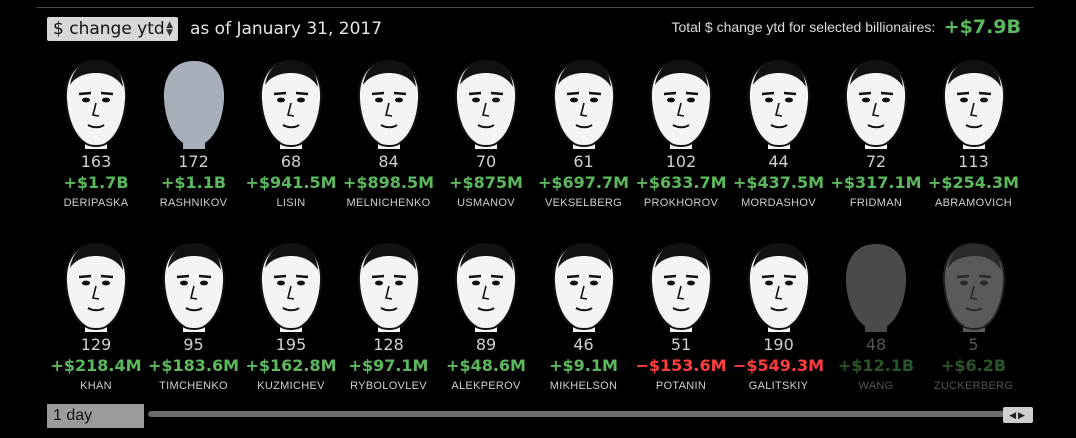 This screenshot has width=1076, height=438. I want to click on billionaire-card: 128 +$97.1M RYBOLOVLEV, so click(389, 315).